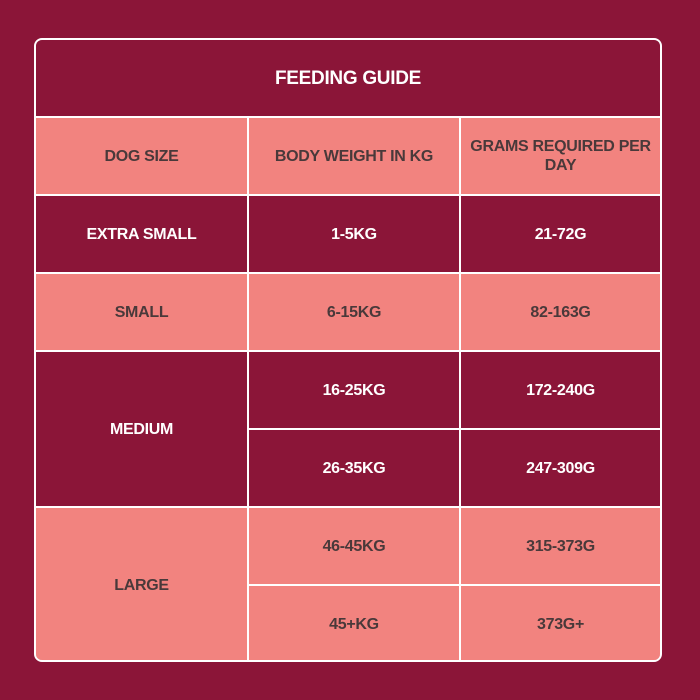 Image resolution: width=700 pixels, height=700 pixels. What do you see at coordinates (560, 234) in the screenshot?
I see `grams-cell: 21-72G` at bounding box center [560, 234].